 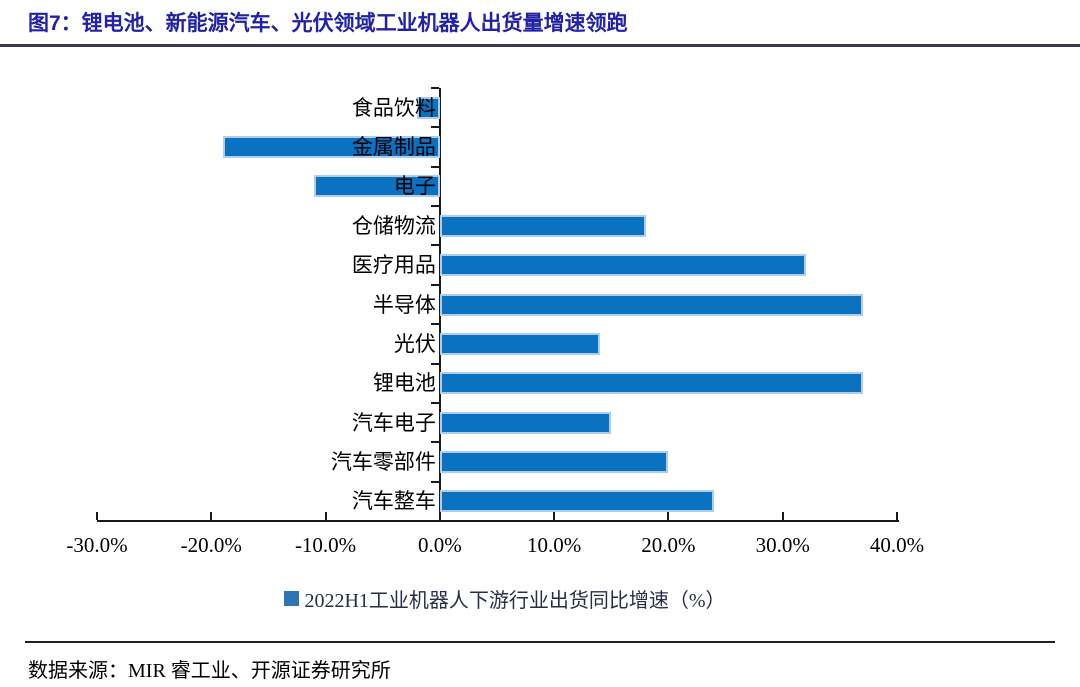 I want to click on title-divider, so click(x=540, y=45).